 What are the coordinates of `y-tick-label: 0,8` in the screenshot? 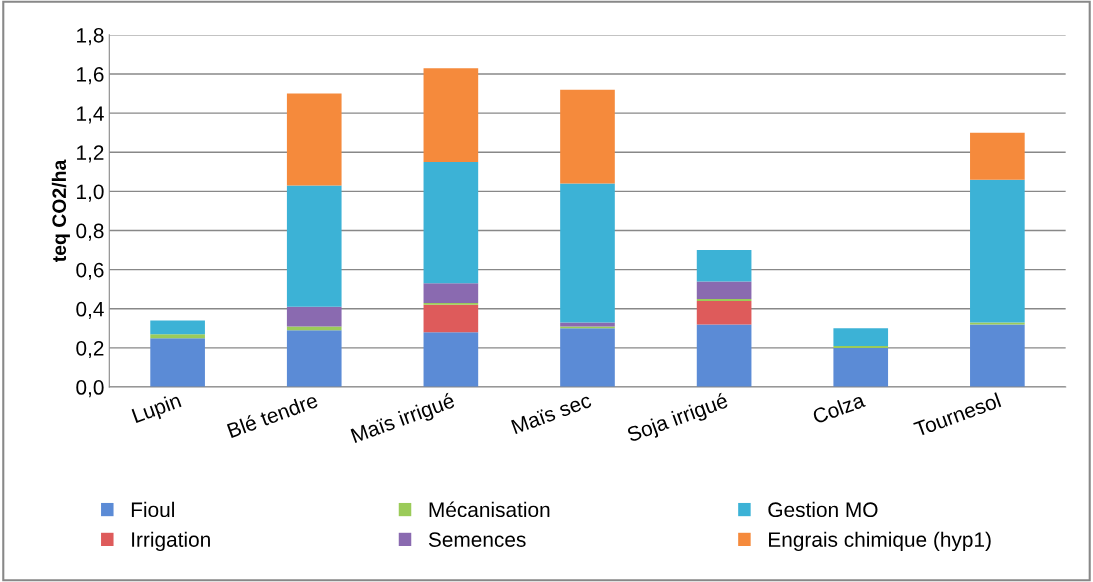 It's located at (90, 232).